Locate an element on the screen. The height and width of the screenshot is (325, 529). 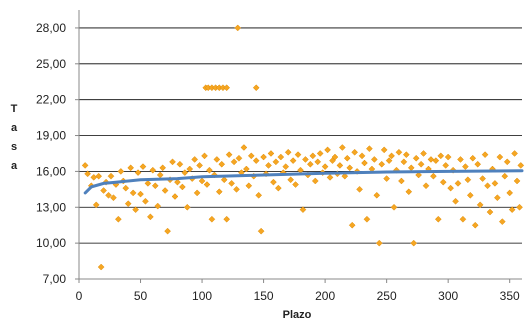
trend-line is located at coordinates (303, 182).